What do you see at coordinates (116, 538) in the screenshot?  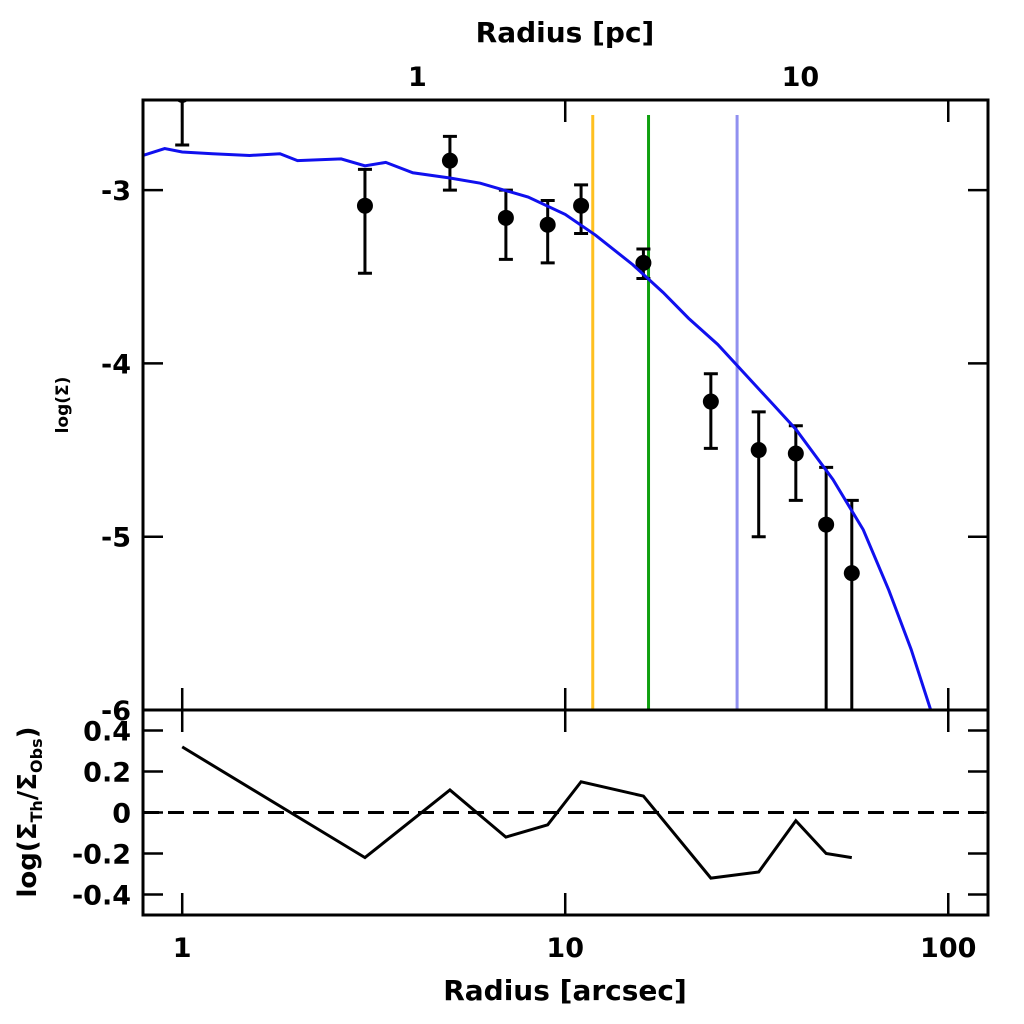 I see `y-tick-label: -5` at bounding box center [116, 538].